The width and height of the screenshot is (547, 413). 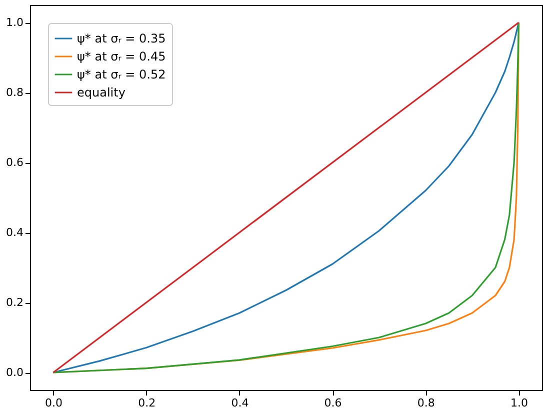 What do you see at coordinates (426, 403) in the screenshot?
I see `x-tick-label: 0.8` at bounding box center [426, 403].